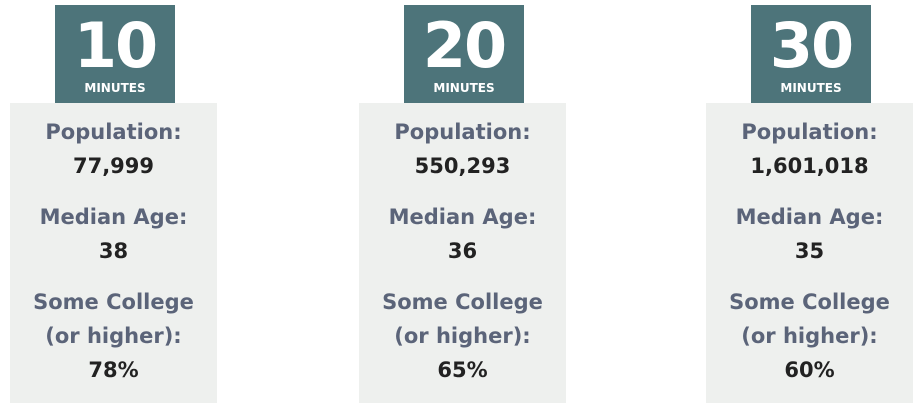 The image size is (915, 409). I want to click on stat-value: 550,293, so click(462, 166).